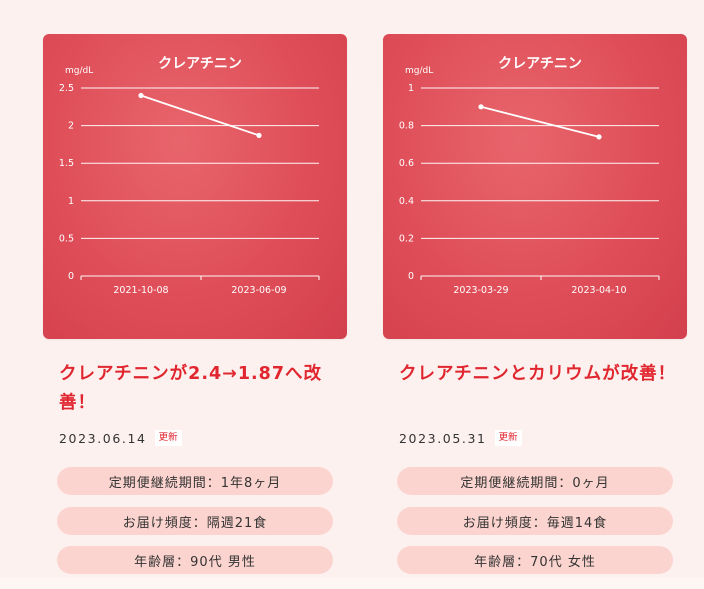  What do you see at coordinates (66, 88) in the screenshot?
I see `y-tick-label: 2.5` at bounding box center [66, 88].